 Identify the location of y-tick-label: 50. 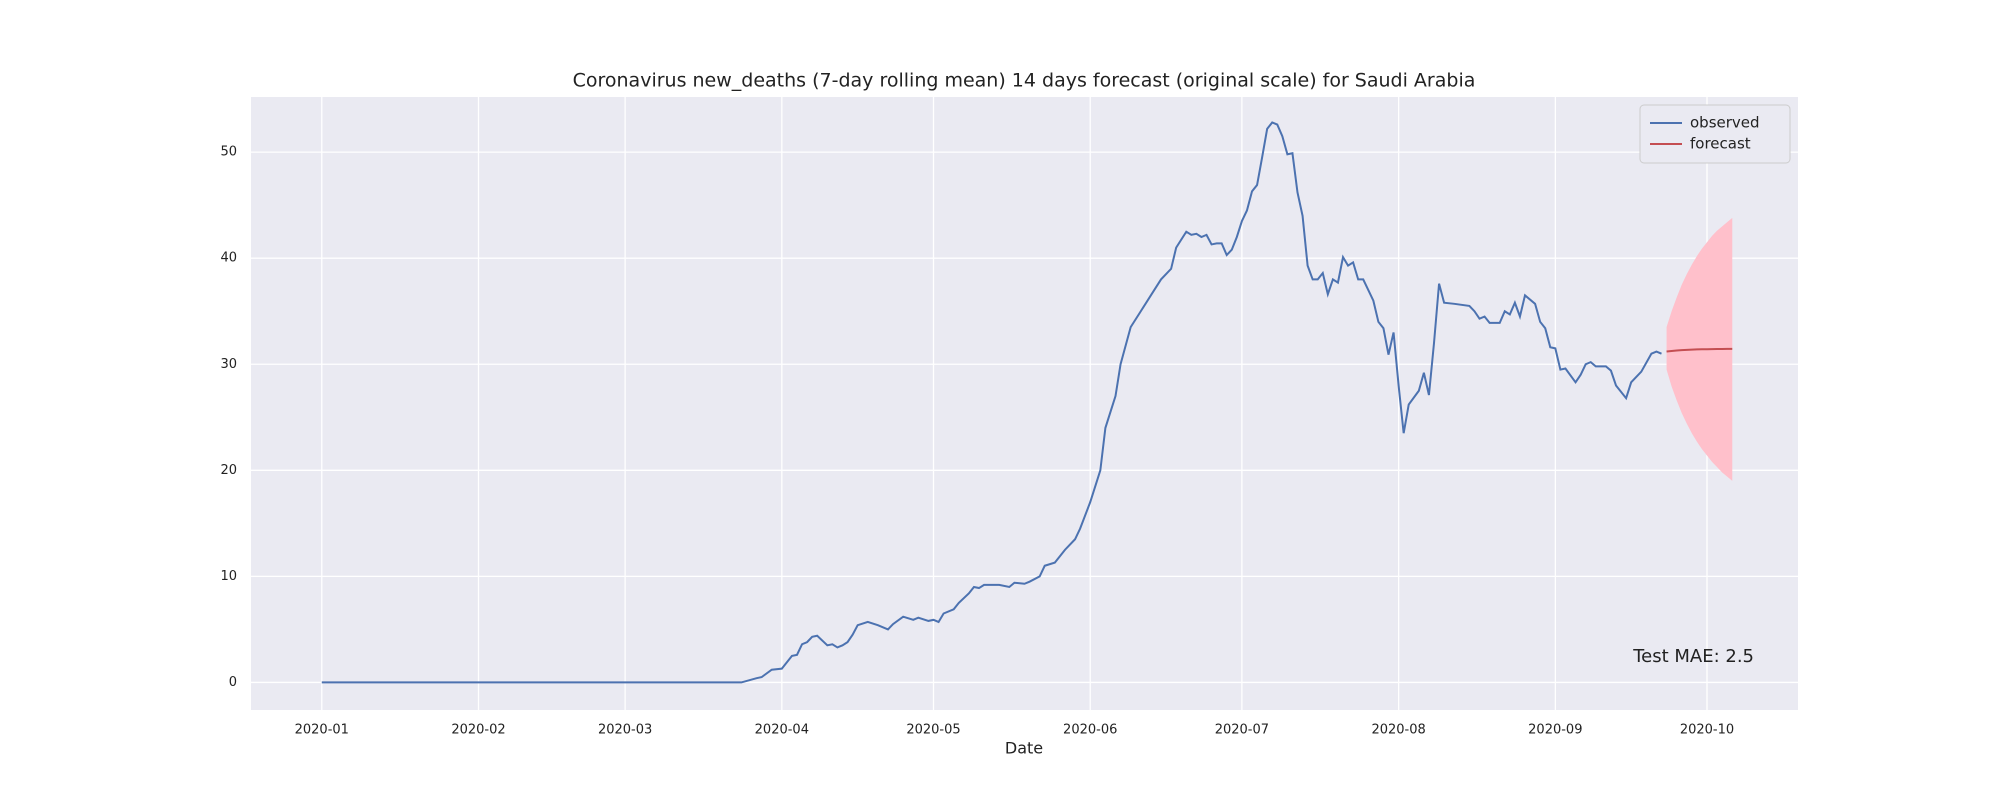
(228, 152).